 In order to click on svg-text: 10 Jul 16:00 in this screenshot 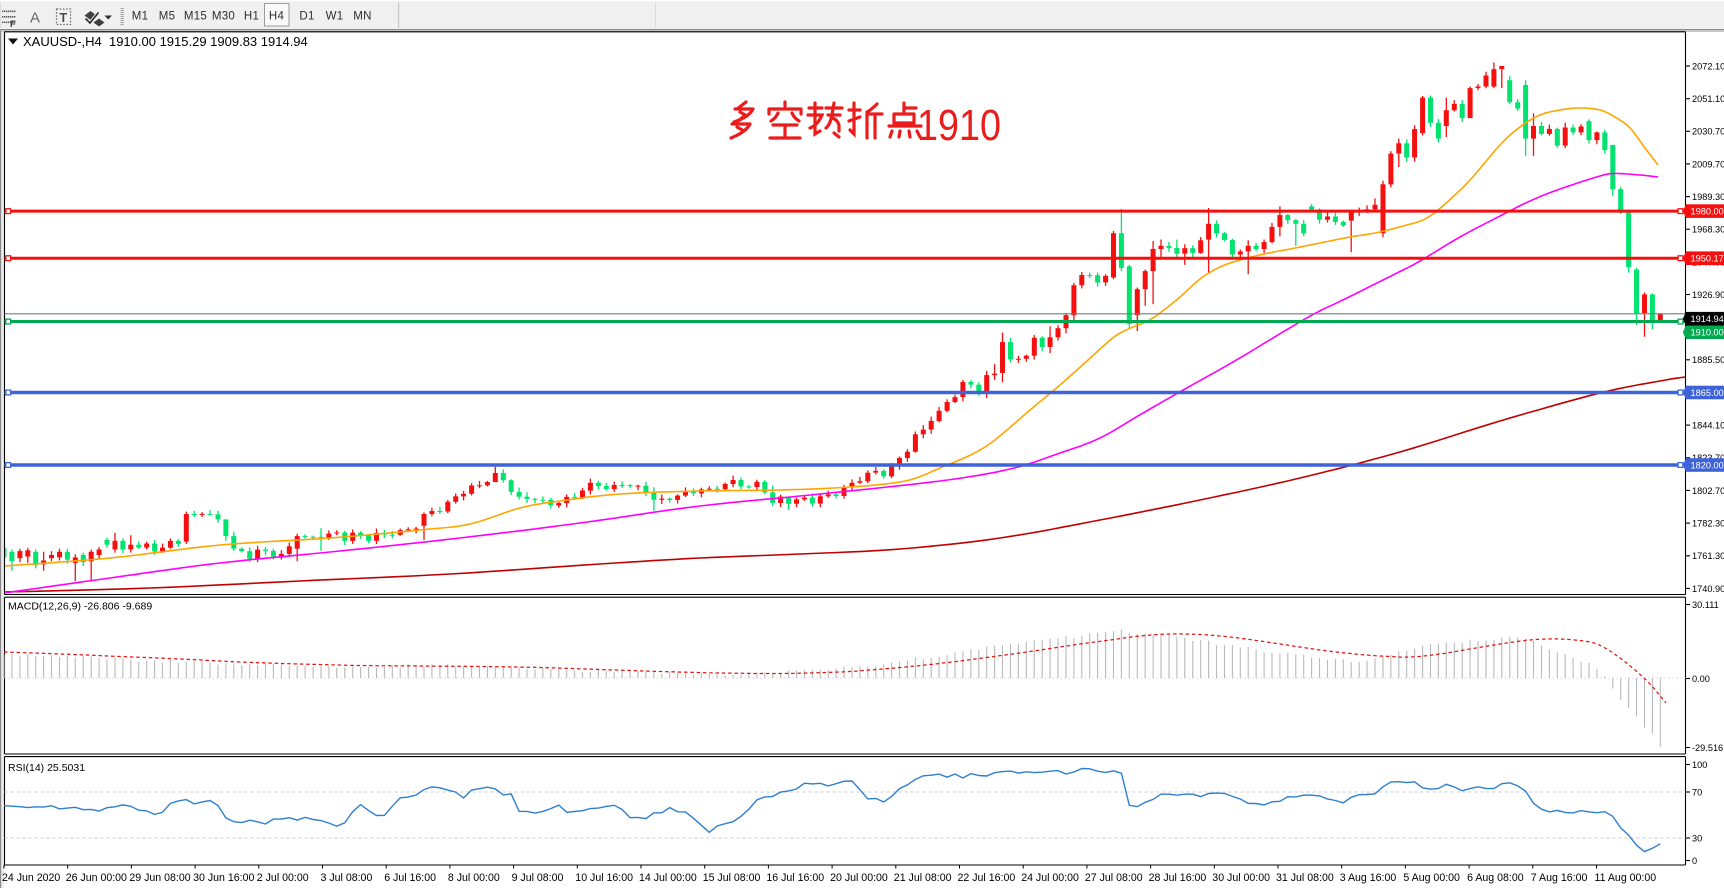, I will do `click(604, 878)`.